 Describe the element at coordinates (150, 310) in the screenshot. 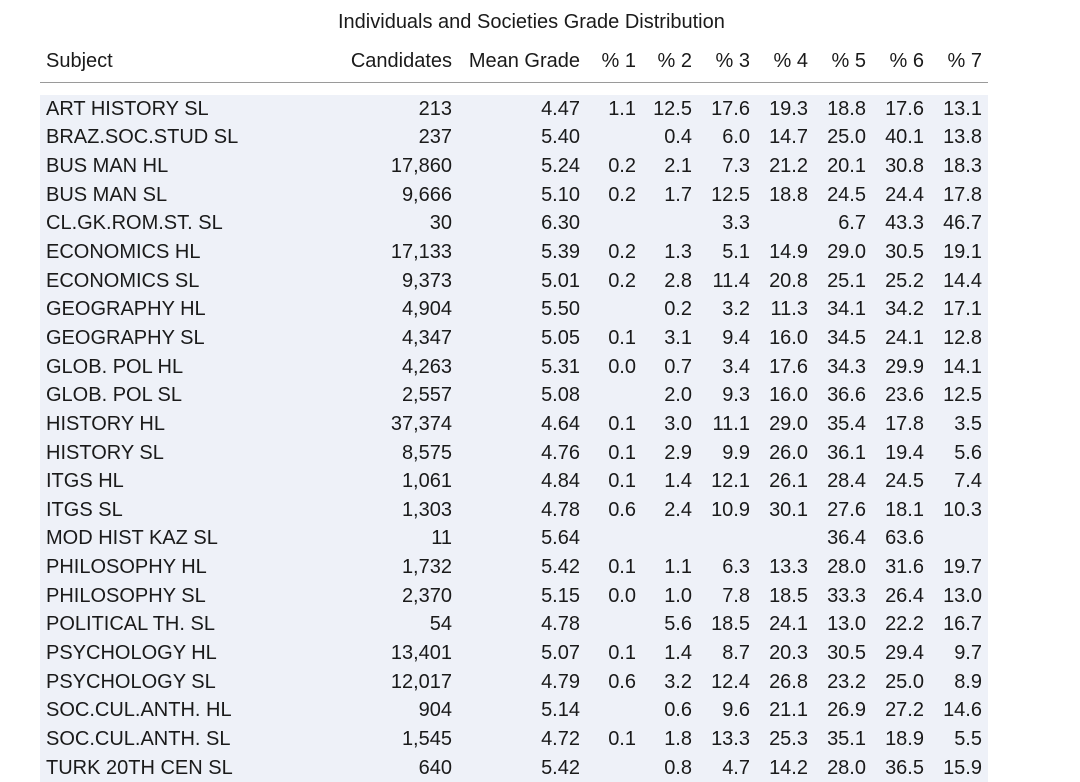

I see `subject-cell: GEOGRAPHY HL` at that location.